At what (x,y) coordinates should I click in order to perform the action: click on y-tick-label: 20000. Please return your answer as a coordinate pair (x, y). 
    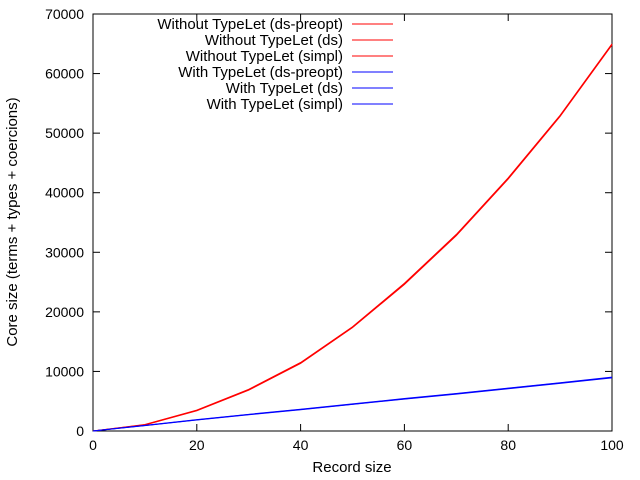
    Looking at the image, I should click on (64, 312).